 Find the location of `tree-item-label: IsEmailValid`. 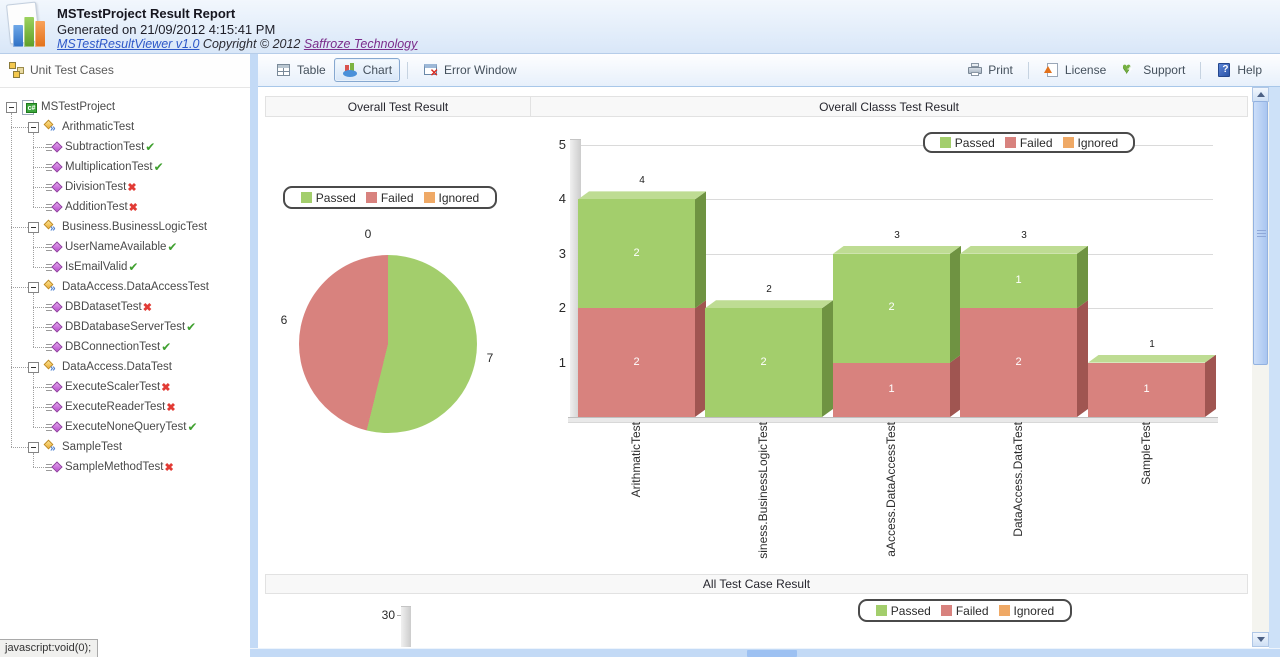

tree-item-label: IsEmailValid is located at coordinates (96, 267).